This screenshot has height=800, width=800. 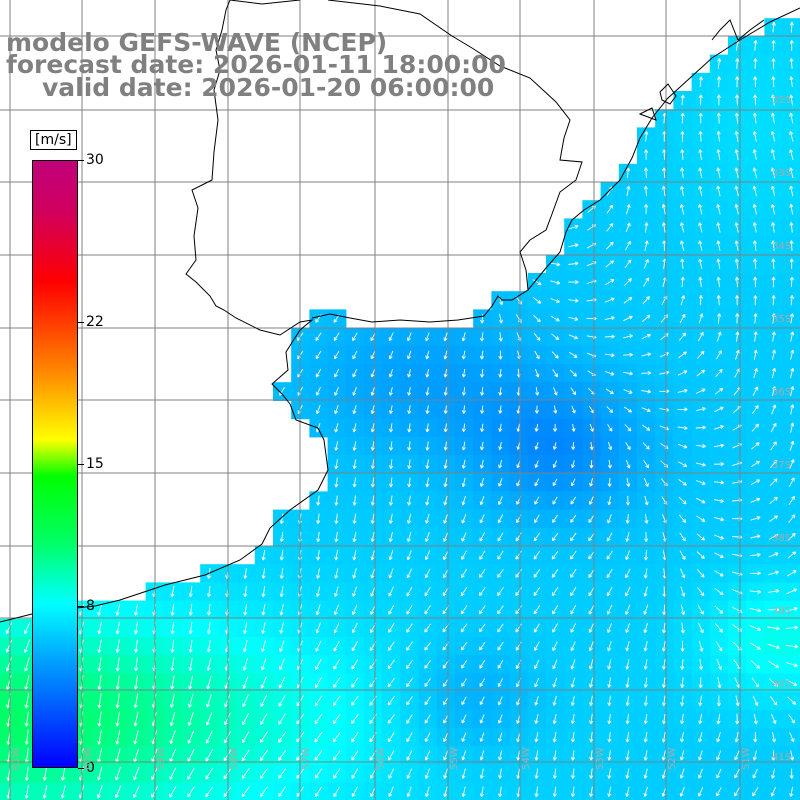 What do you see at coordinates (672, 758) in the screenshot?
I see `longitude-label: 52W` at bounding box center [672, 758].